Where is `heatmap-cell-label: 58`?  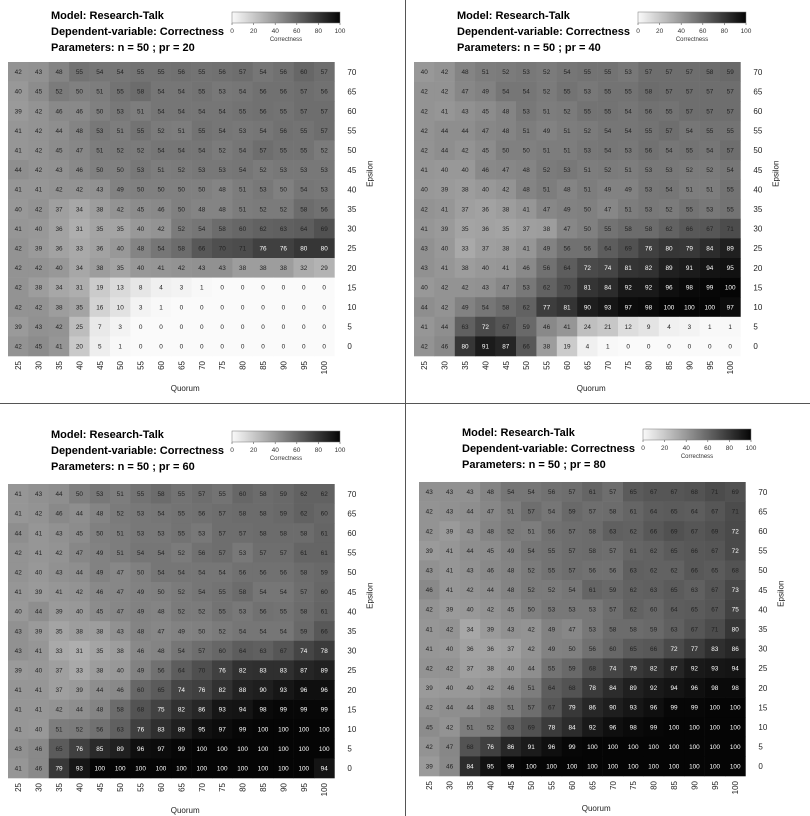
heatmap-cell-label: 58 is located at coordinates (613, 512).